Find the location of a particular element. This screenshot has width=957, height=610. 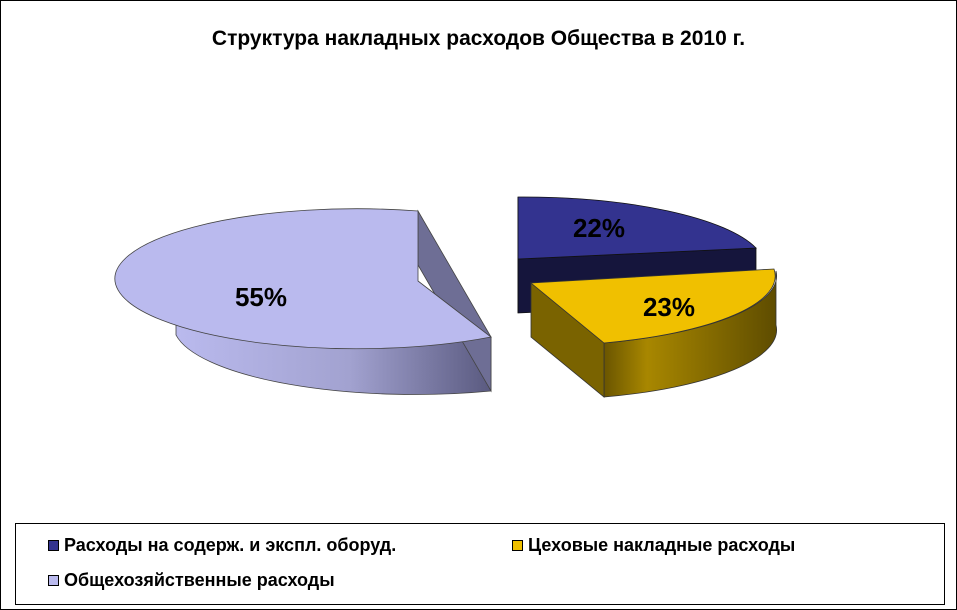

legend-swatch-equipment is located at coordinates (53, 545).